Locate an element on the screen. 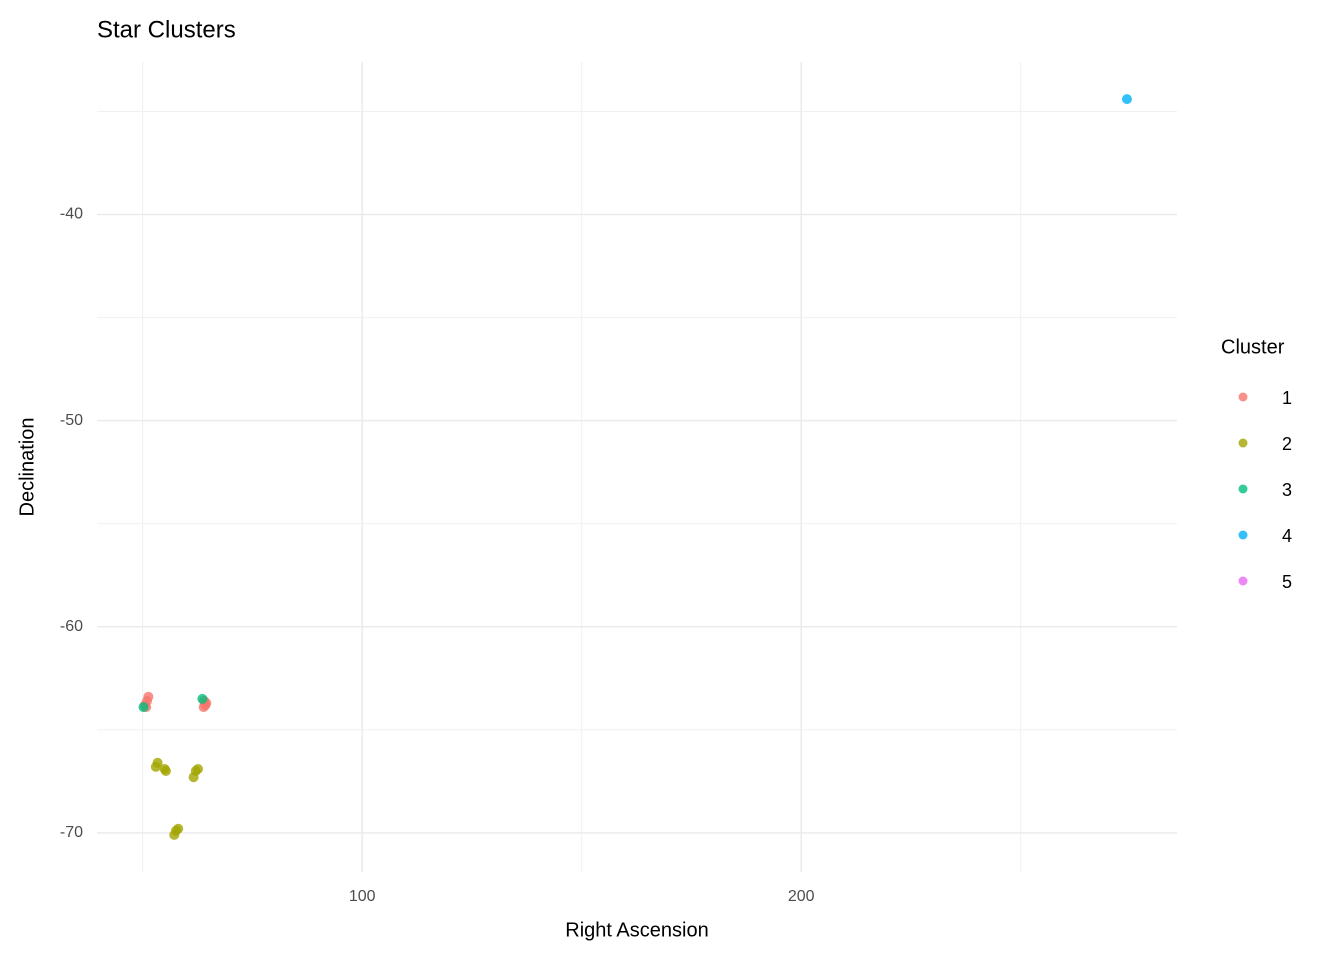 The image size is (1344, 965). legend-label: 2 is located at coordinates (1287, 444).